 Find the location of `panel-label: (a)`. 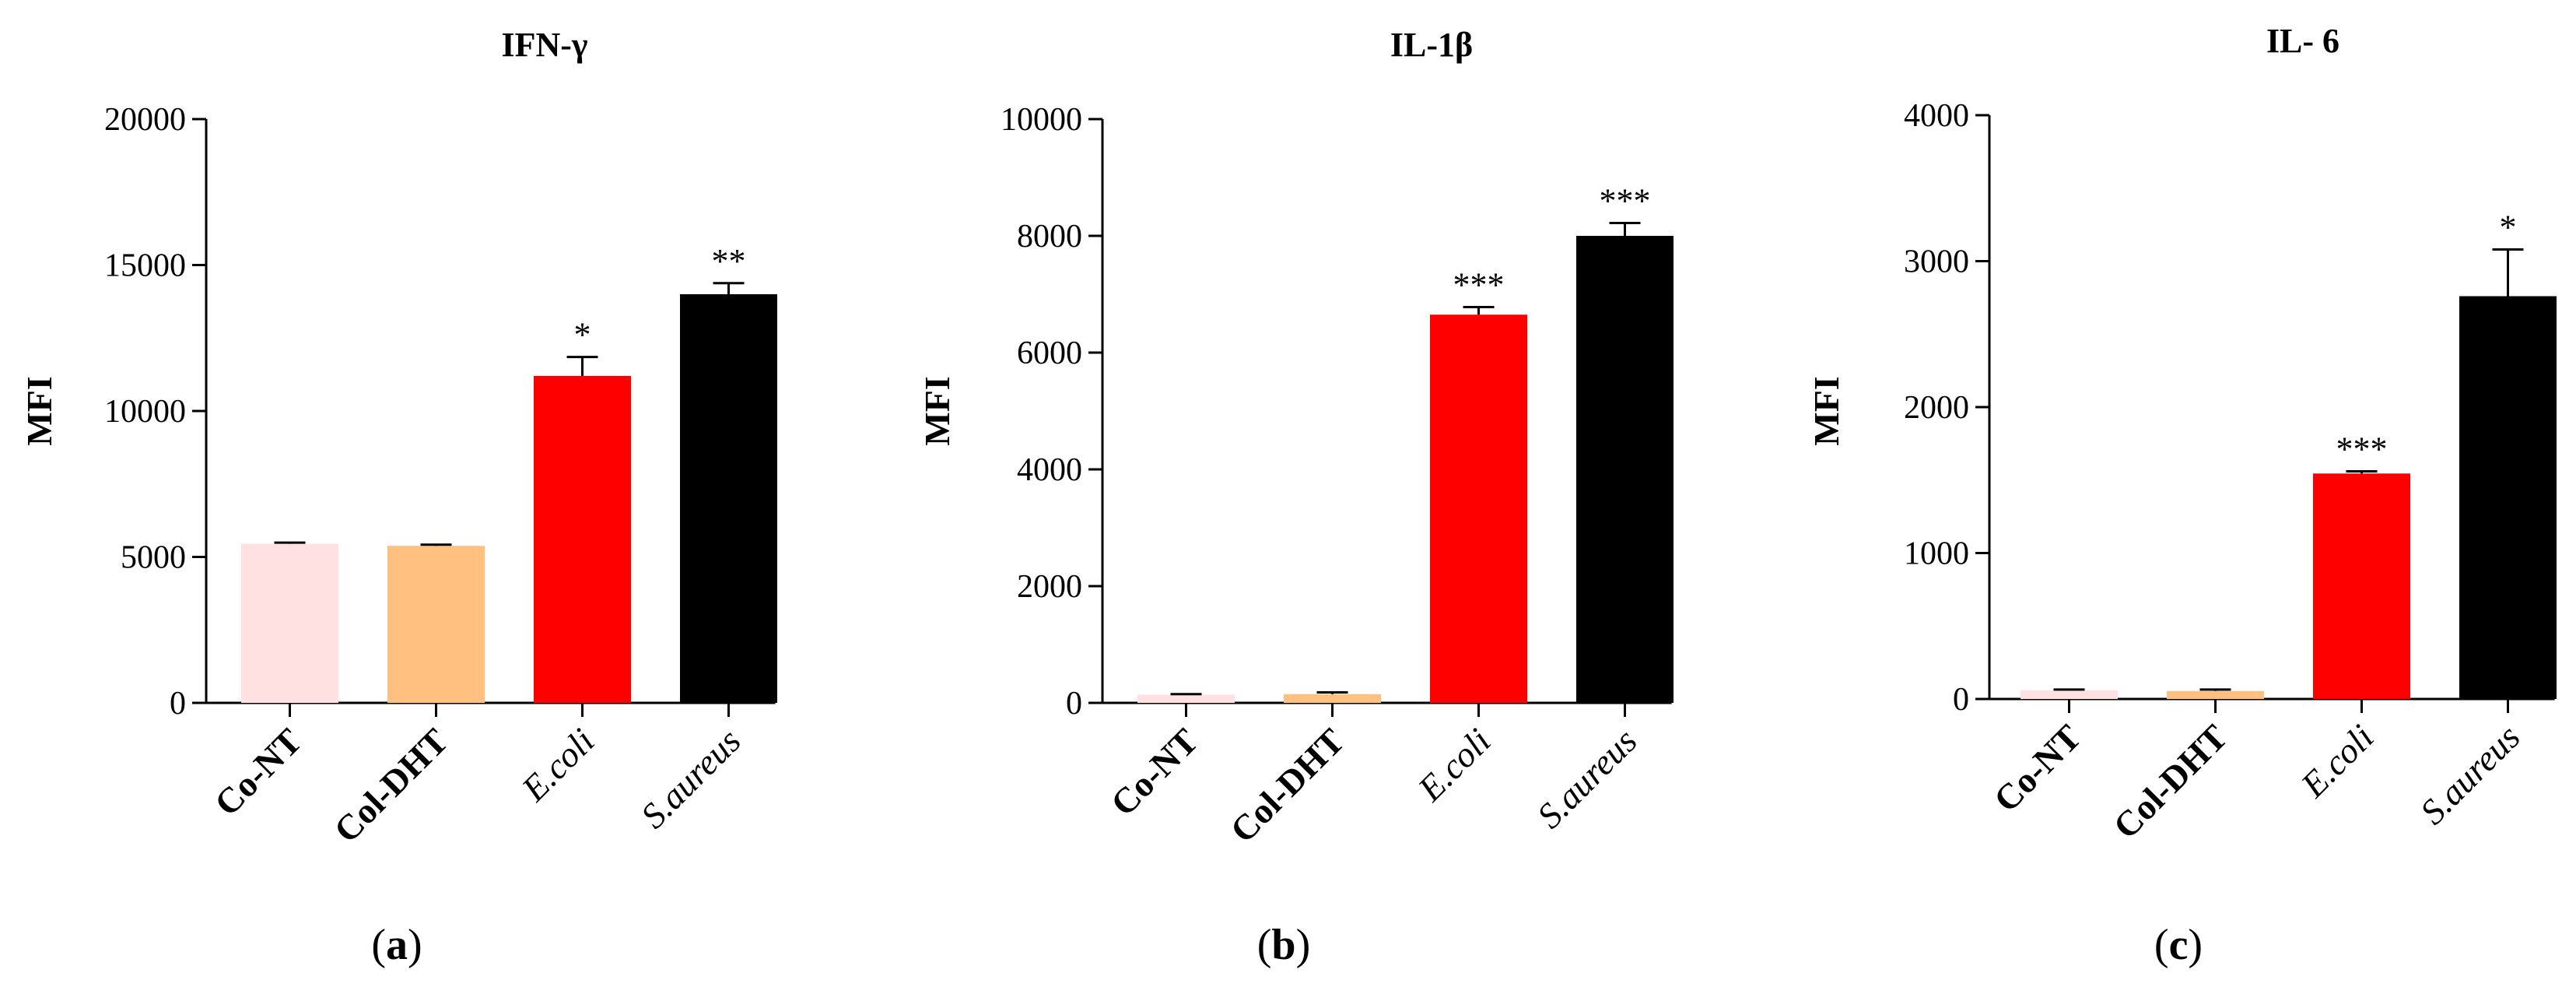

panel-label: (a) is located at coordinates (396, 945).